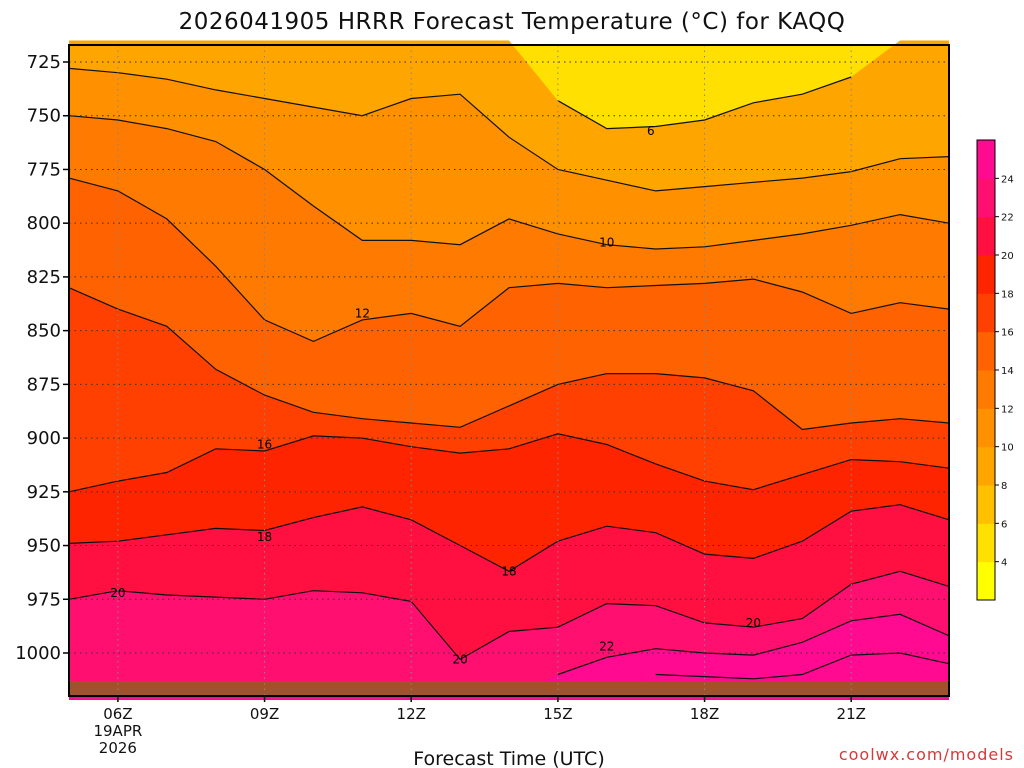 The image size is (1024, 768). Describe the element at coordinates (362, 313) in the screenshot. I see `contour-label-12-2: 12` at that location.